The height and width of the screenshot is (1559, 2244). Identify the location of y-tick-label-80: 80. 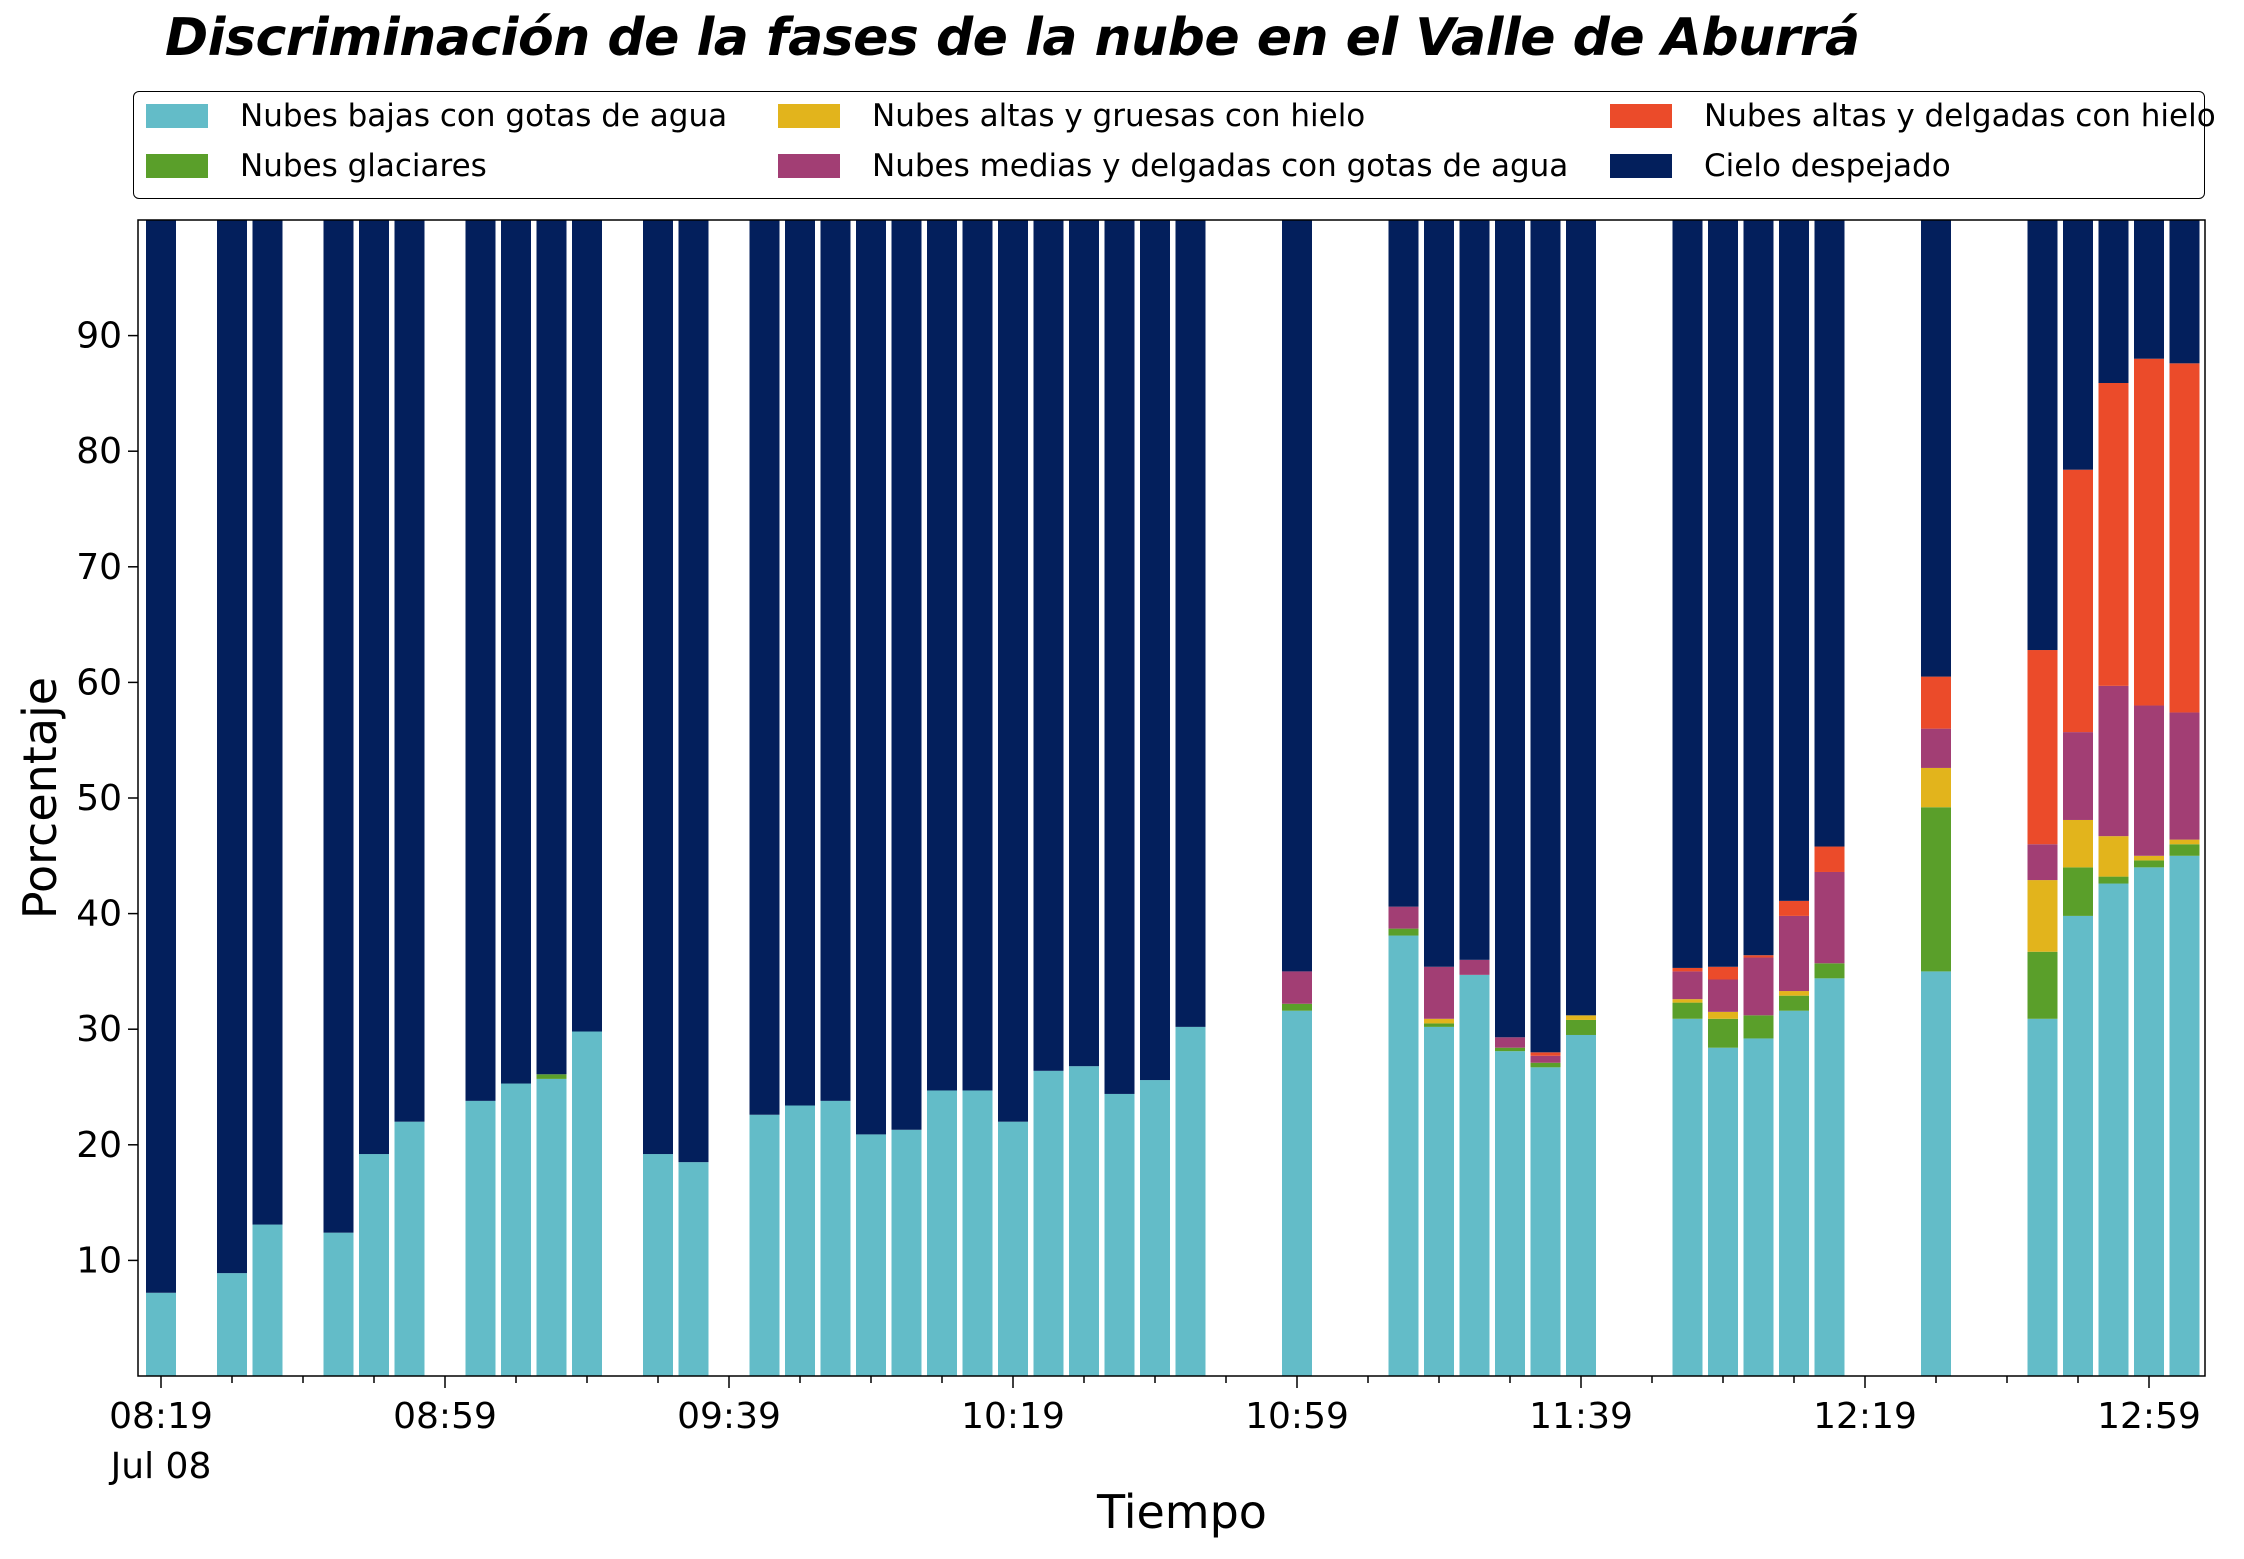
(99, 451).